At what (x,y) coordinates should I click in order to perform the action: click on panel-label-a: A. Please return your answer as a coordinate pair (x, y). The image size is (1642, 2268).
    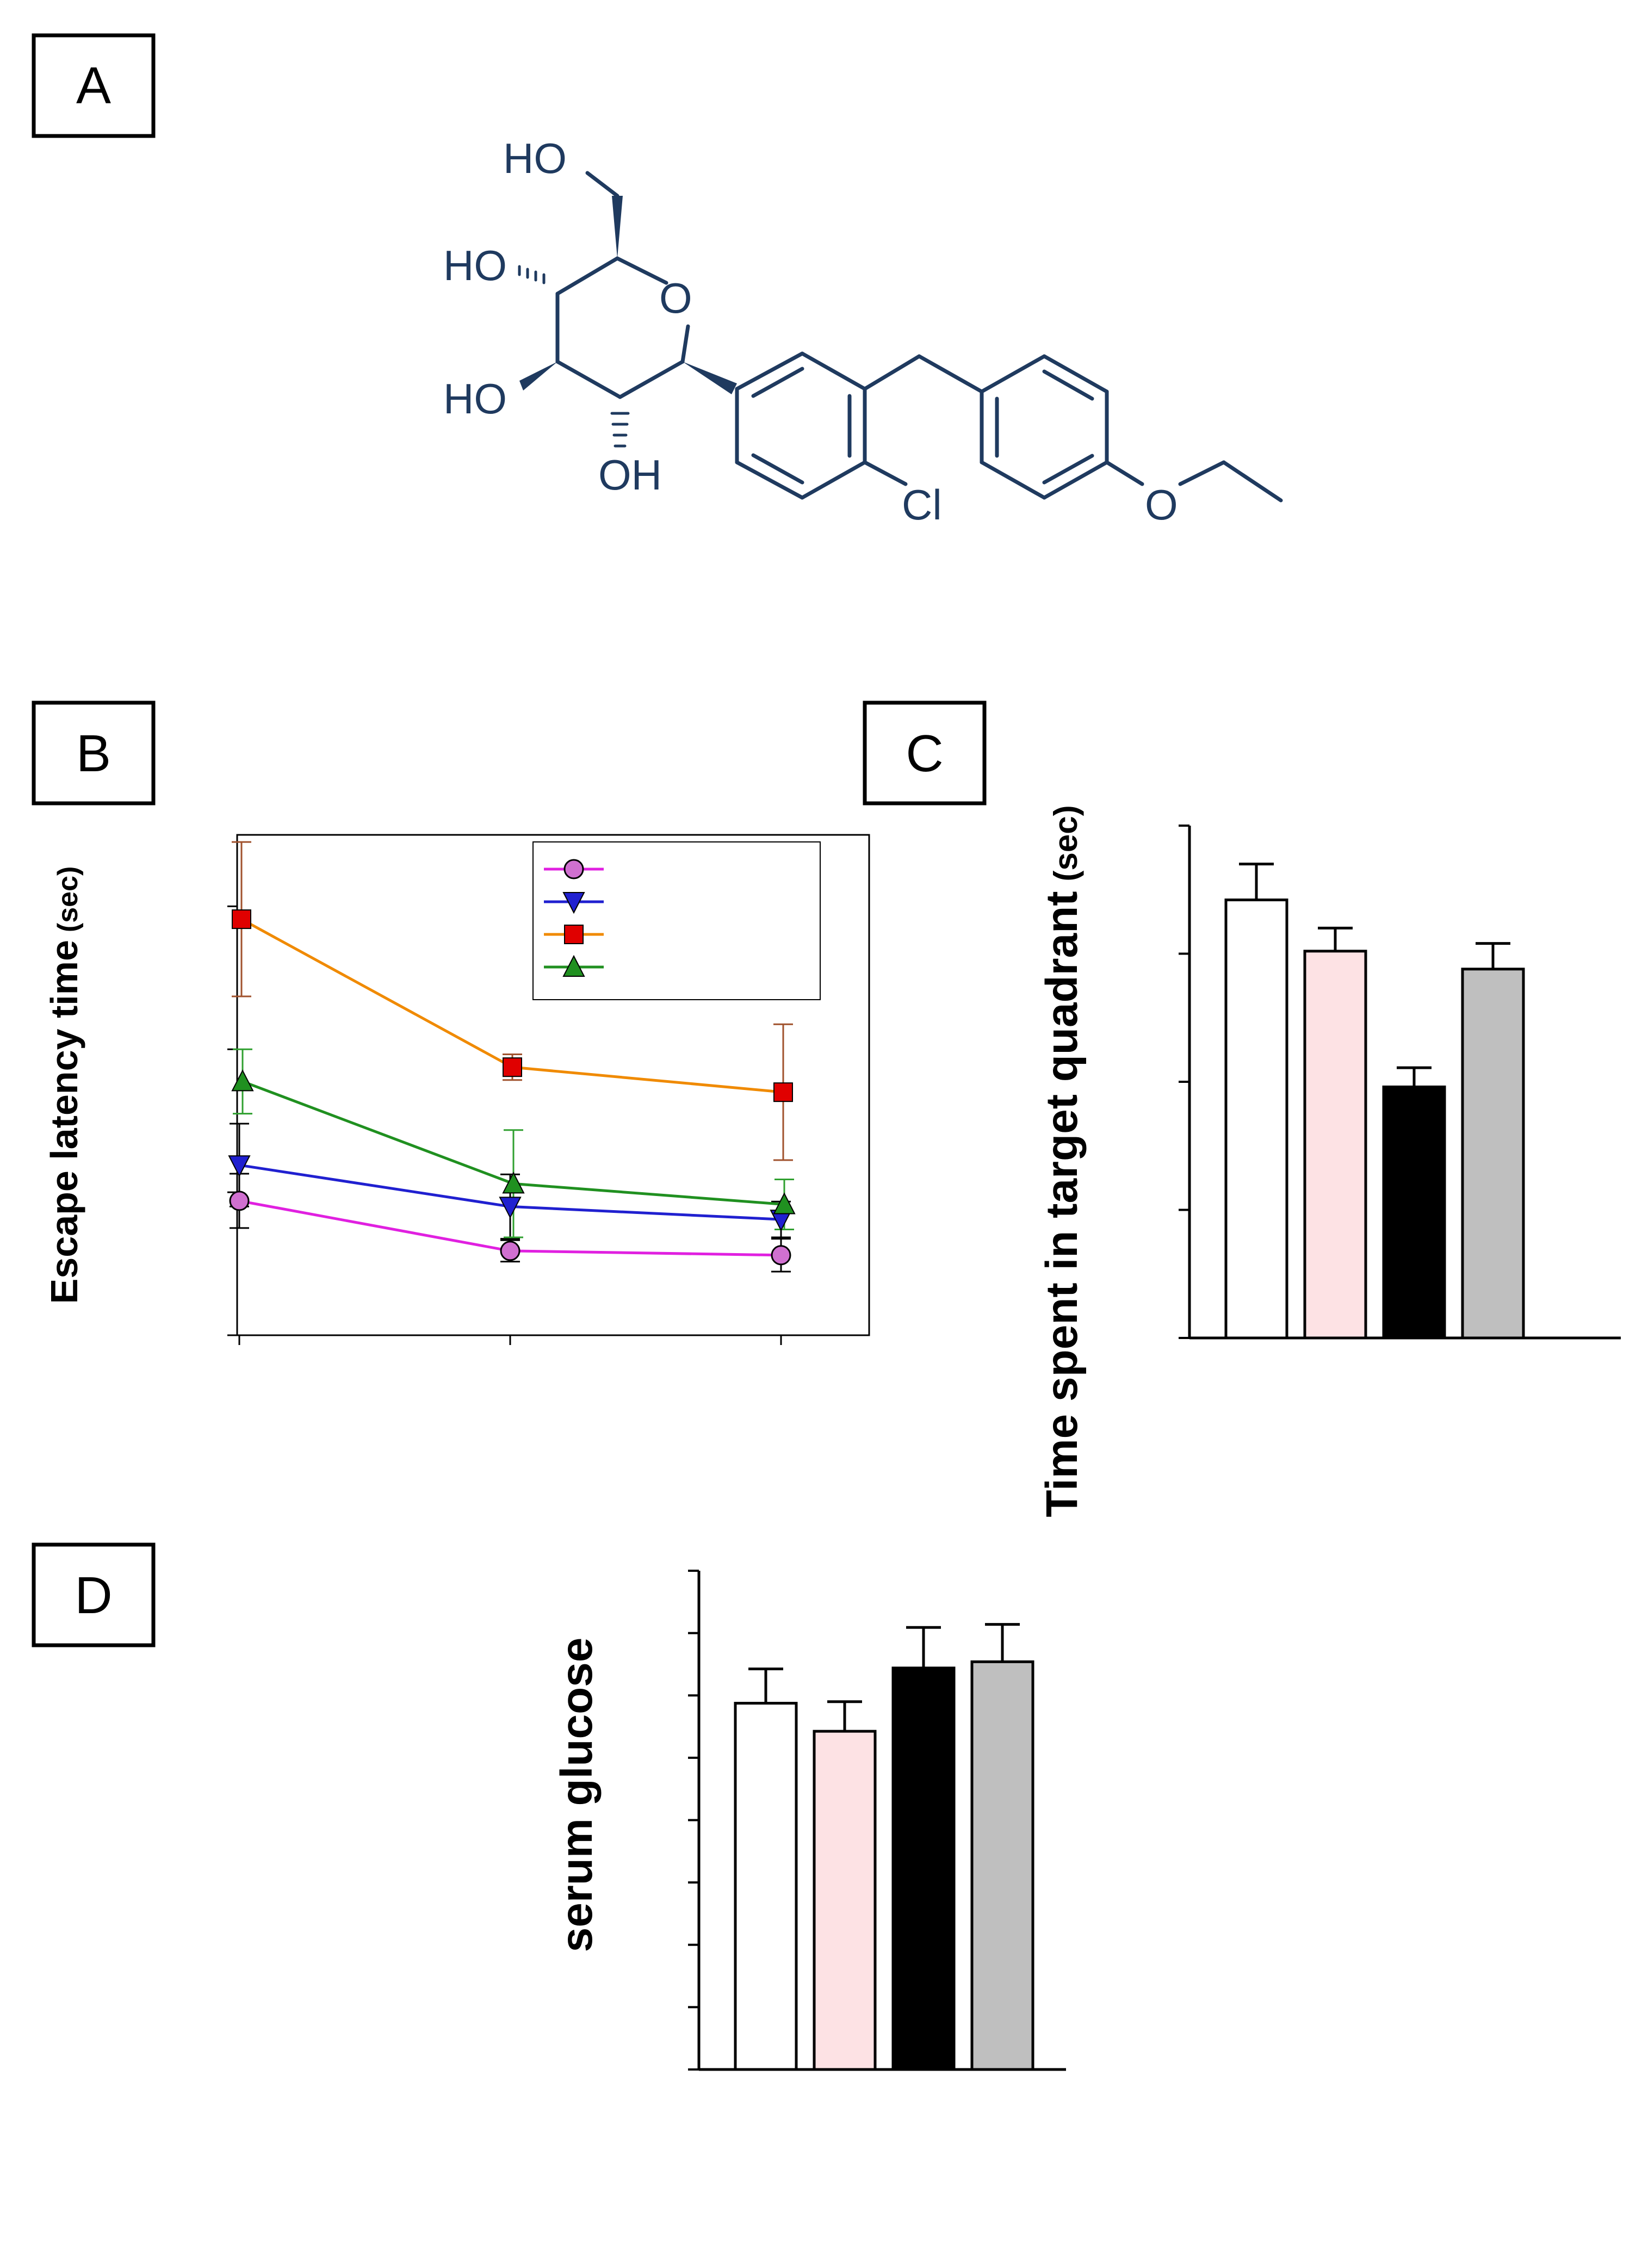
    Looking at the image, I should click on (94, 86).